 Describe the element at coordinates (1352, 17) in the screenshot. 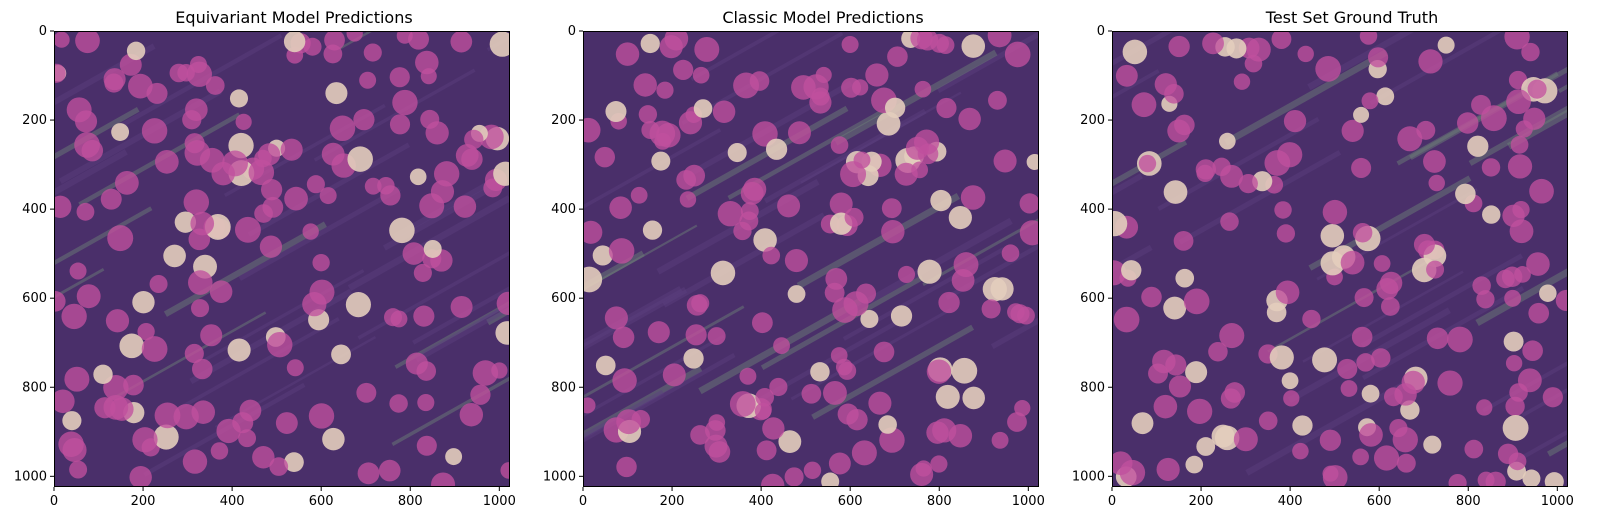

I see `panel-title: Test Set Ground Truth` at that location.